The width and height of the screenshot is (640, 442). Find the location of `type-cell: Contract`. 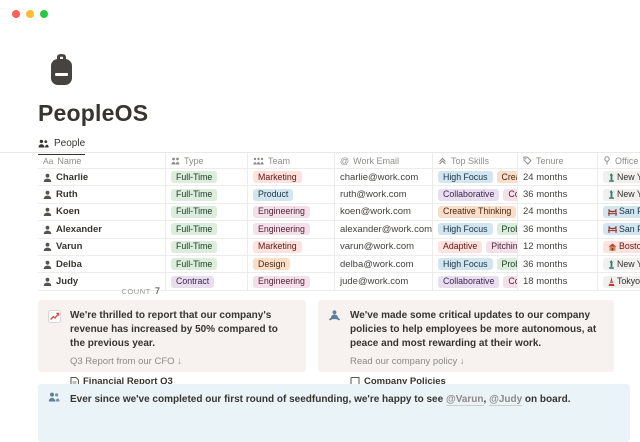

type-cell: Contract is located at coordinates (207, 282).